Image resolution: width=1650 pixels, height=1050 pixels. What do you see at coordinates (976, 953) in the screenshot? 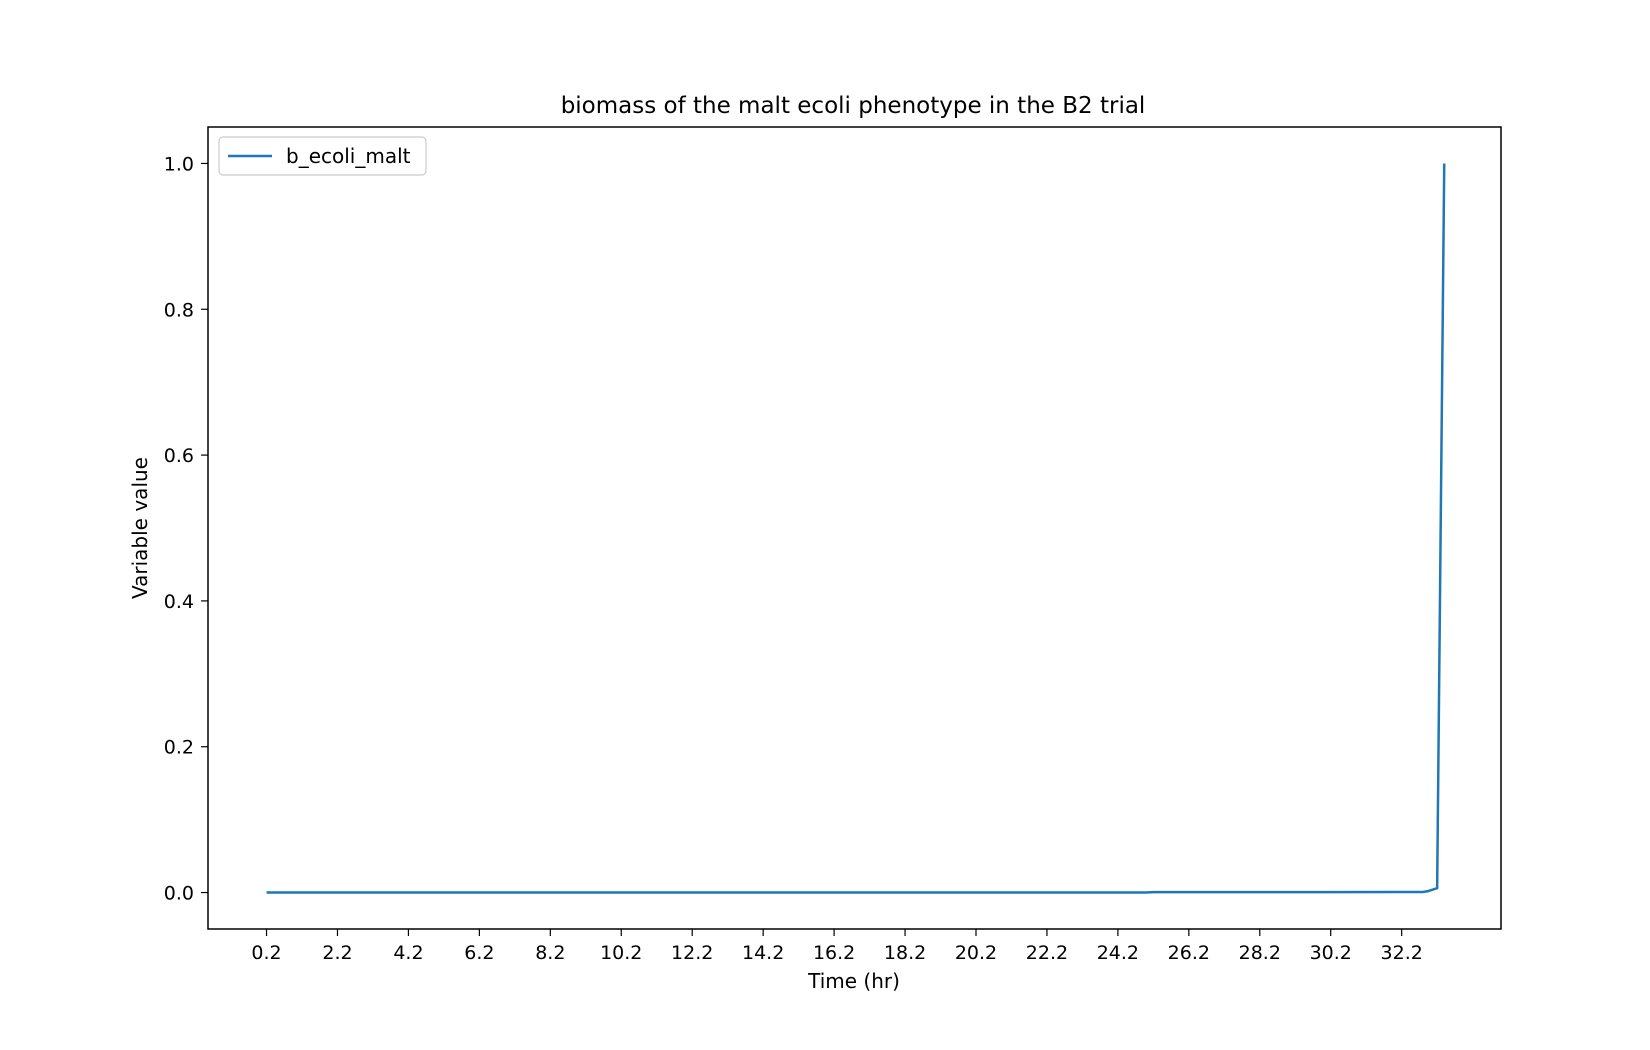
I see `x-tick-label: 20.2` at bounding box center [976, 953].